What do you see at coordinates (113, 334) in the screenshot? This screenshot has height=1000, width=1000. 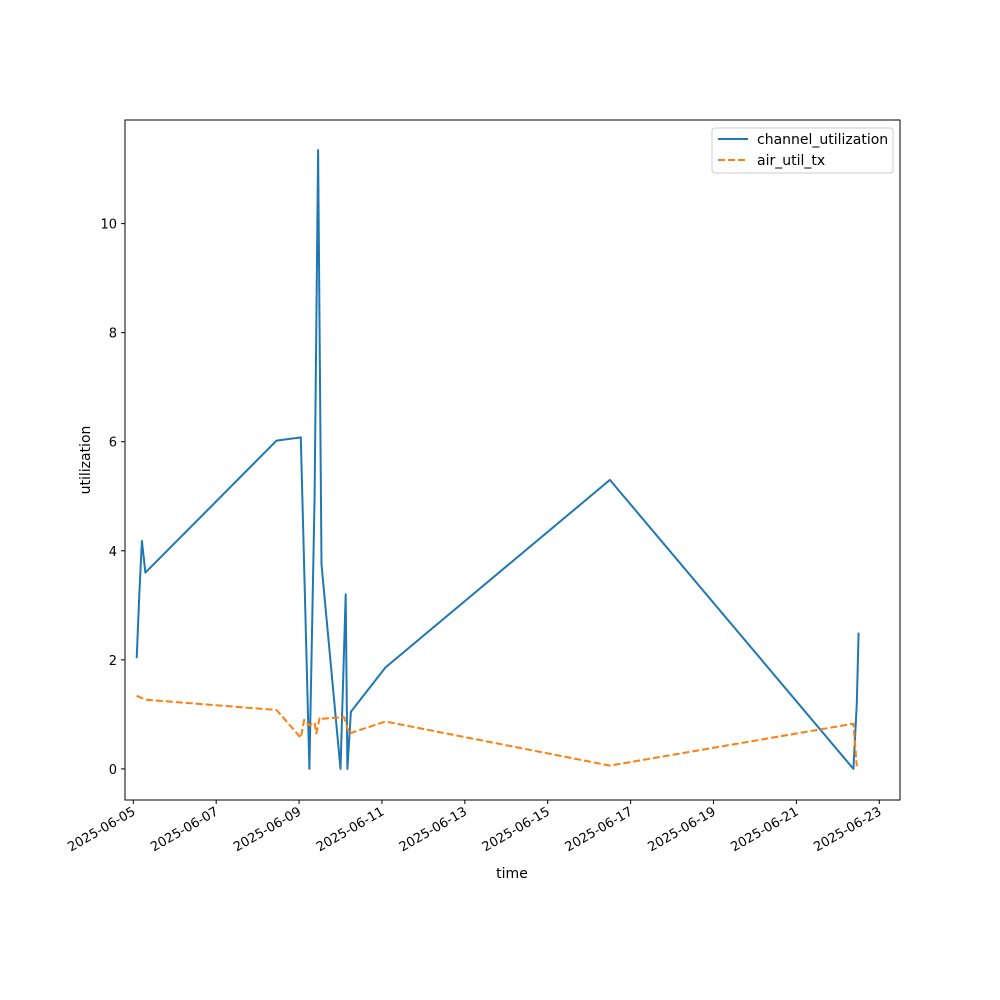 I see `y-tick-label: 8` at bounding box center [113, 334].